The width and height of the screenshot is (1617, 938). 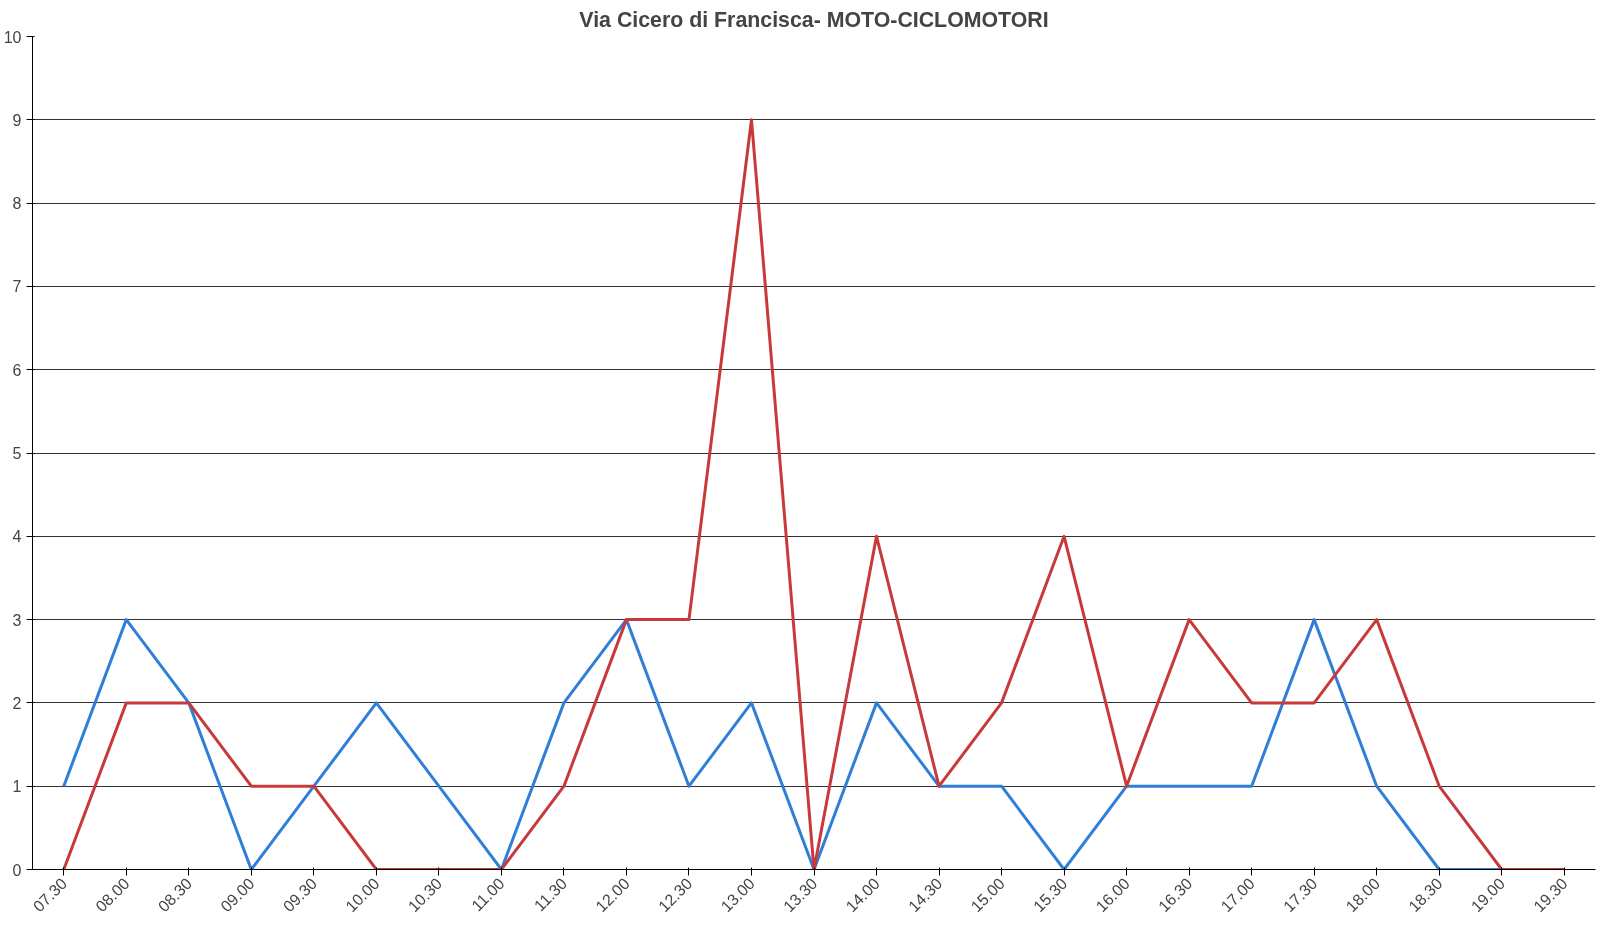 What do you see at coordinates (17, 703) in the screenshot?
I see `y-tick-label: 2` at bounding box center [17, 703].